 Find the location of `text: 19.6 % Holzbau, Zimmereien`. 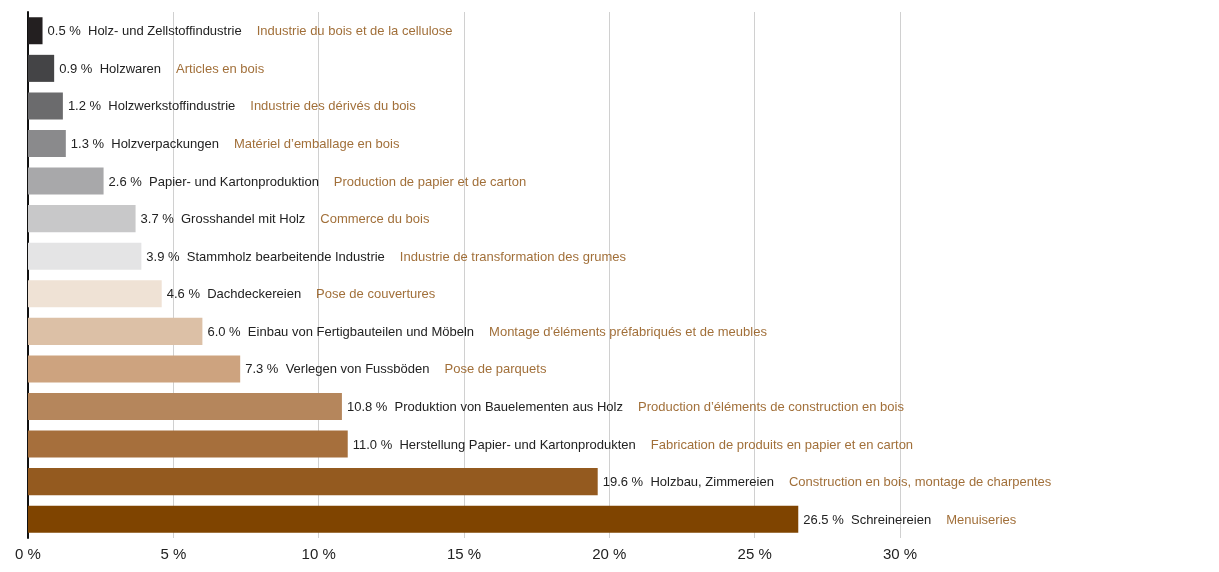

text: 19.6 % Holzbau, Zimmereien is located at coordinates (688, 482).